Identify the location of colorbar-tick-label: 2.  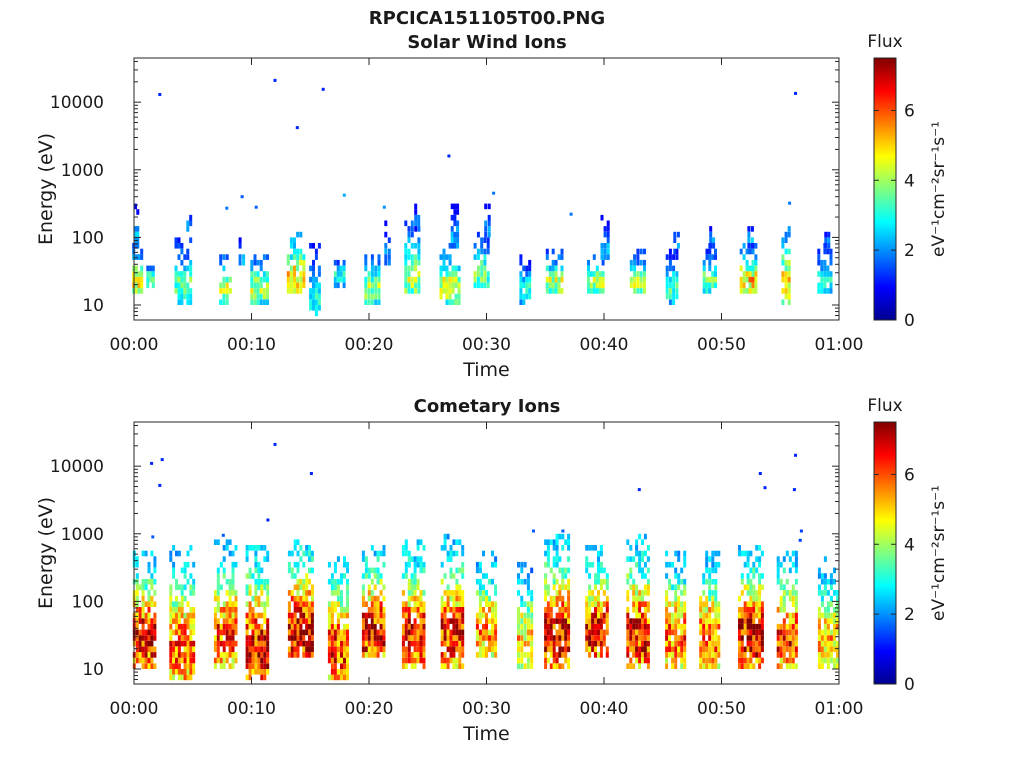
(909, 615).